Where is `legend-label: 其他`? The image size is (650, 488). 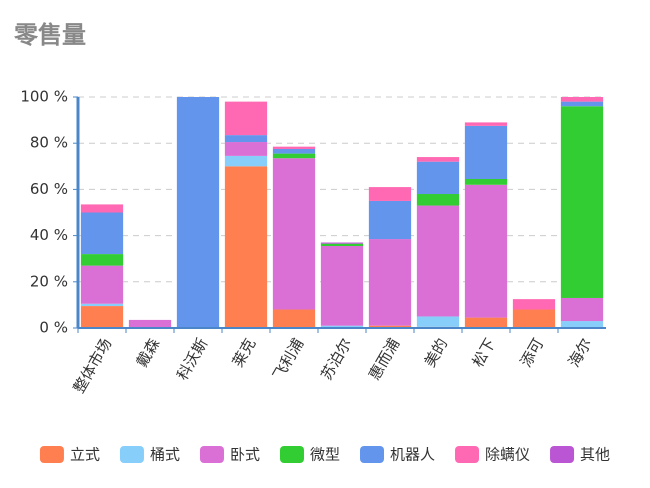 legend-label: 其他 is located at coordinates (595, 455).